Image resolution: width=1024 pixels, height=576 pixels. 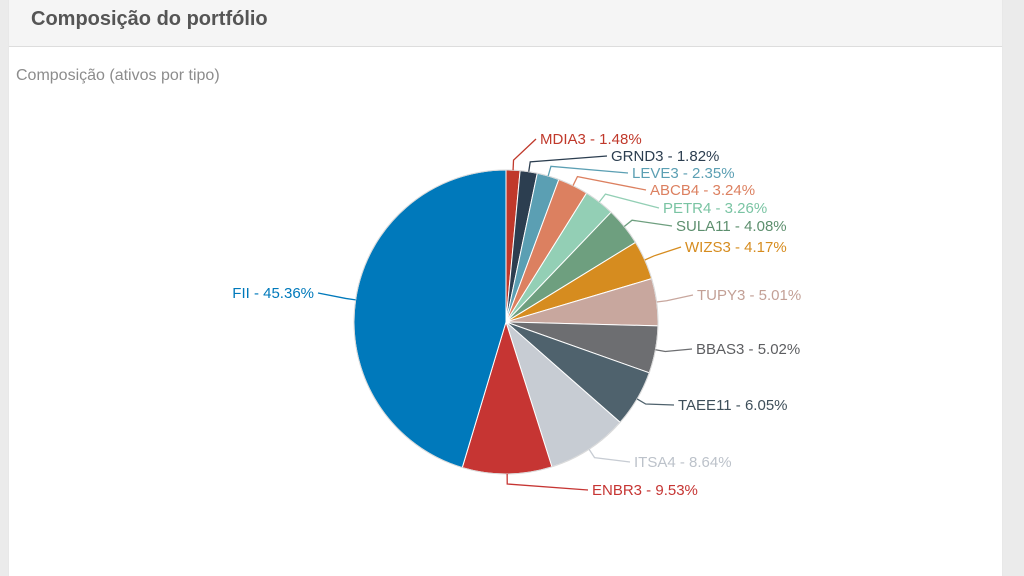 What do you see at coordinates (524, 154) in the screenshot?
I see `leader-line-mdia3` at bounding box center [524, 154].